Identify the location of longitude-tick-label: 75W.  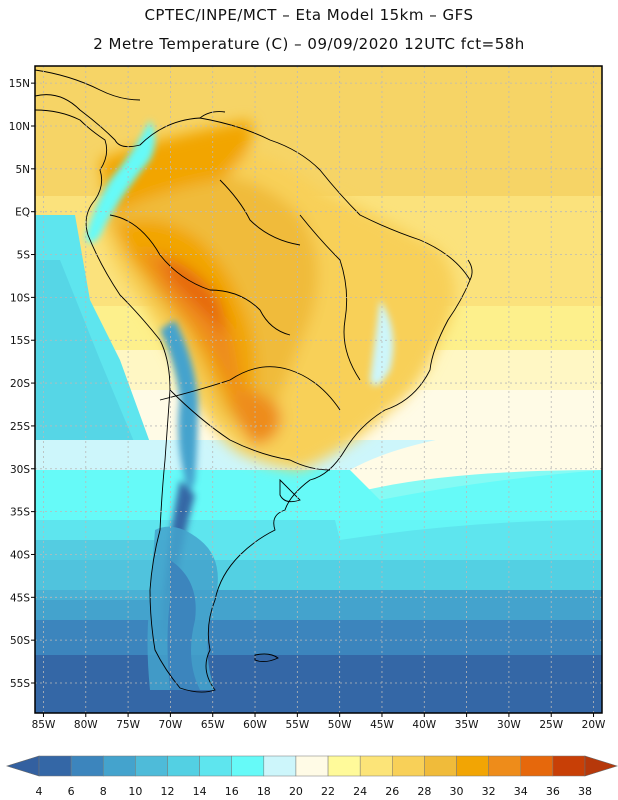
(128, 725).